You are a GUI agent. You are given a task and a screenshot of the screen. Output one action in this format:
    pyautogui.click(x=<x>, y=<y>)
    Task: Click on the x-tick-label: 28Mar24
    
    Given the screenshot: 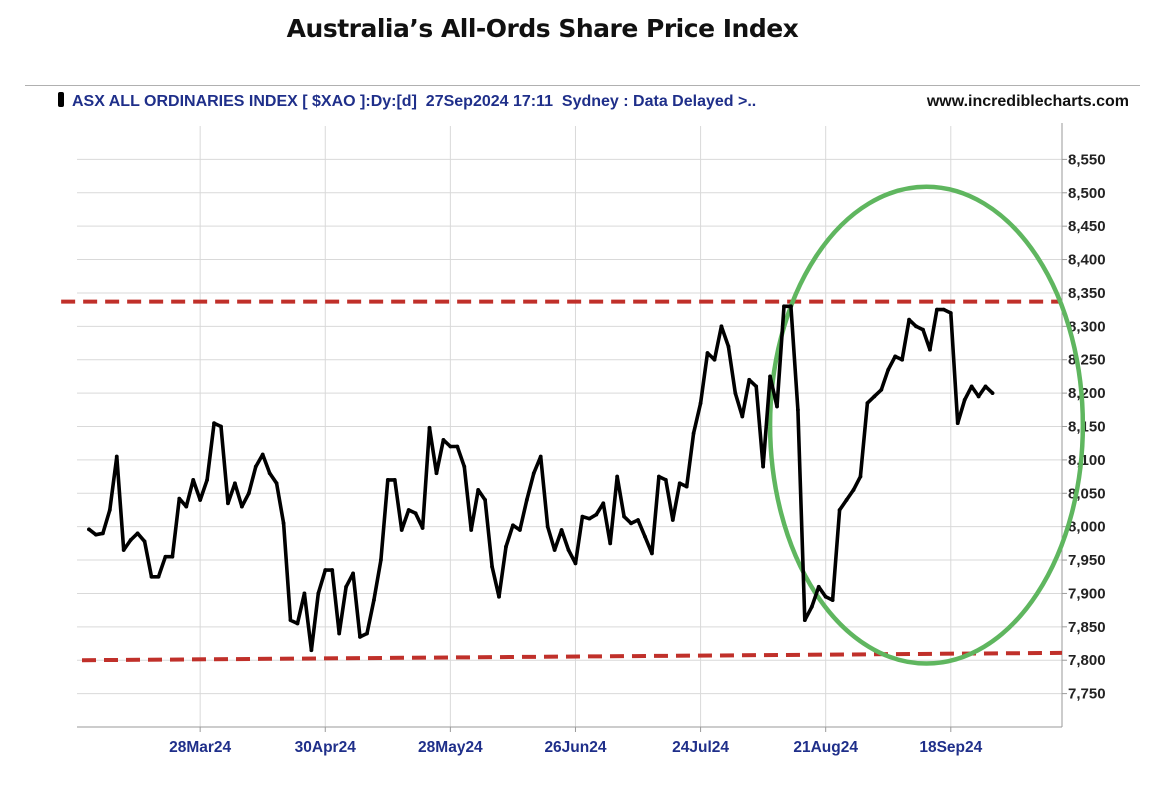 What is the action you would take?
    pyautogui.click(x=200, y=747)
    